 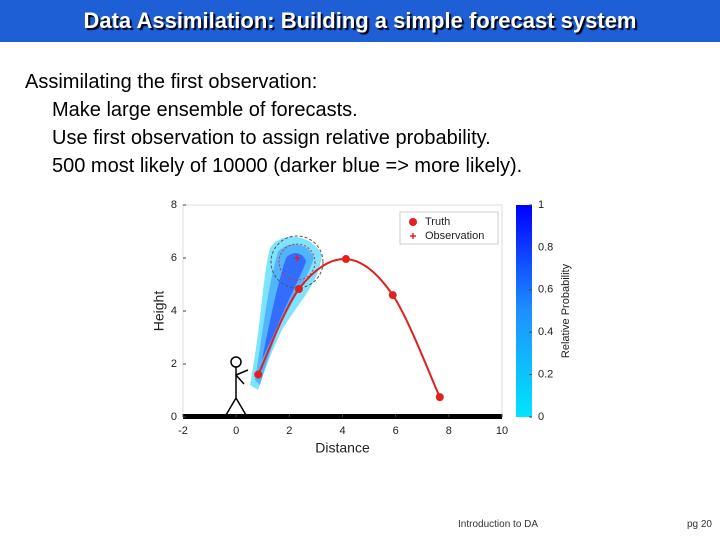 I want to click on legend-label: Truth, so click(x=437, y=222).